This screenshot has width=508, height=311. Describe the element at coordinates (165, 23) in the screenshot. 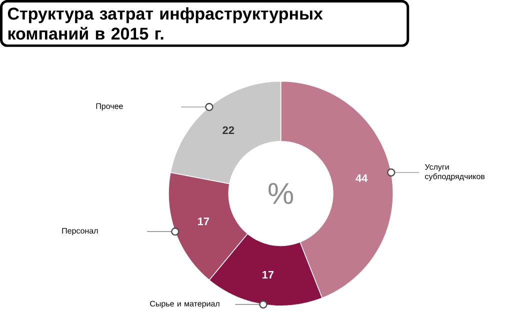

I see `chart-title: Структура затрат инфраструктурных компаний в 2015 г.` at that location.